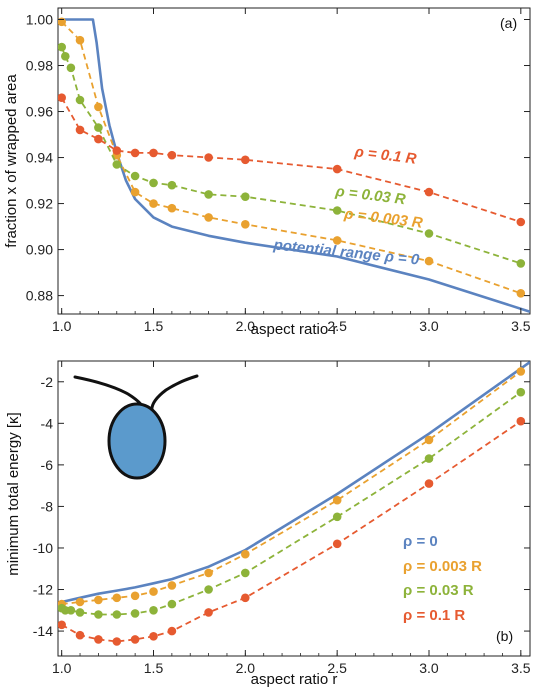 The image size is (538, 691). What do you see at coordinates (43, 631) in the screenshot?
I see `panel-b-y-tick-label: -14` at bounding box center [43, 631].